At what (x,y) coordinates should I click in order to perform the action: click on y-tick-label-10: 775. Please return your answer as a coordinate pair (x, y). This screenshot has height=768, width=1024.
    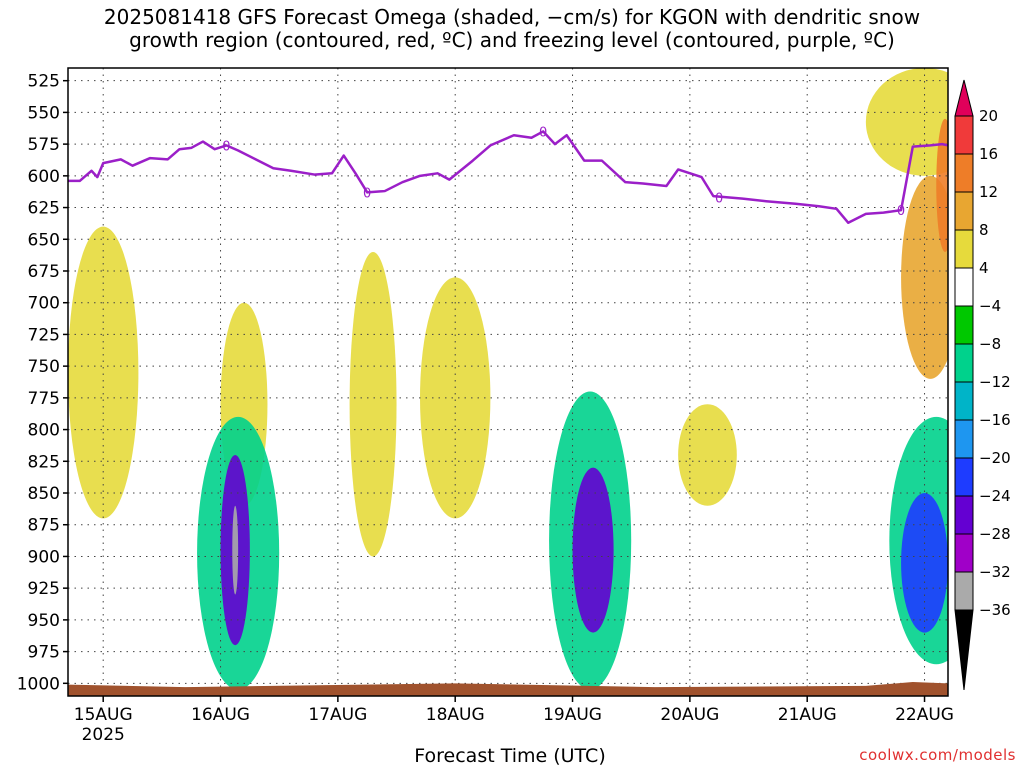
    Looking at the image, I should click on (44, 399).